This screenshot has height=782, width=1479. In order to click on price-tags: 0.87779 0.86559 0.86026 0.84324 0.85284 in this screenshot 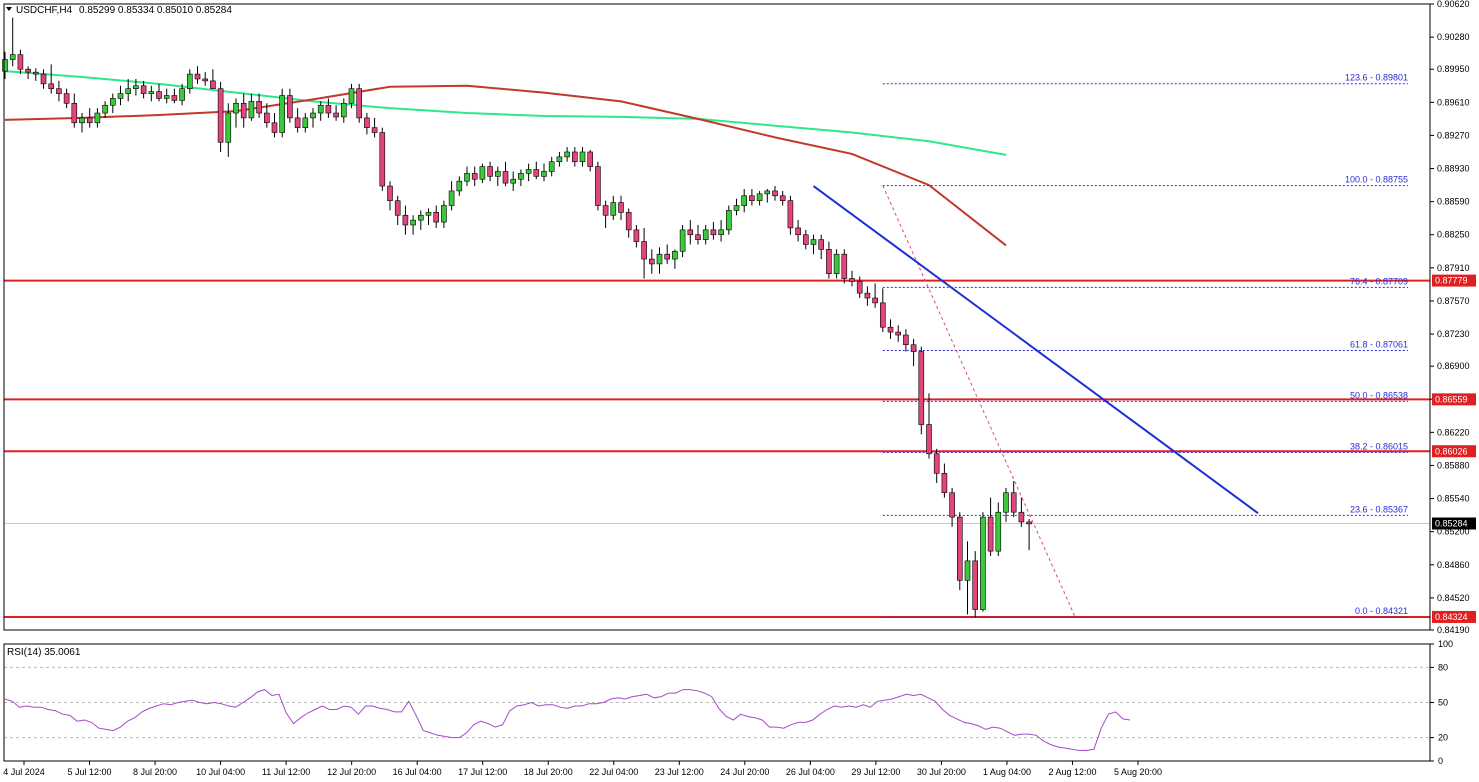, I will do `click(1454, 448)`.